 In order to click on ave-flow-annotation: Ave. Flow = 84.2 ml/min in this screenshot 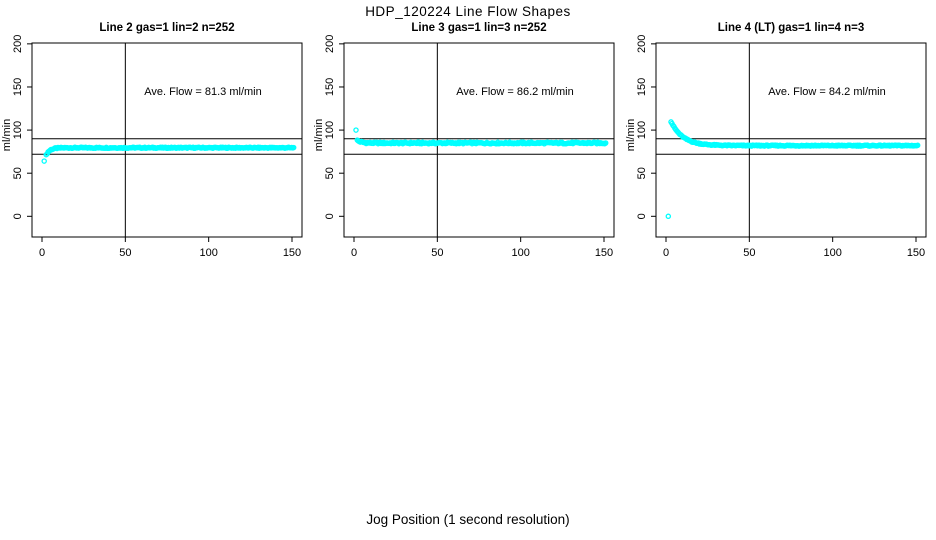, I will do `click(826, 92)`.